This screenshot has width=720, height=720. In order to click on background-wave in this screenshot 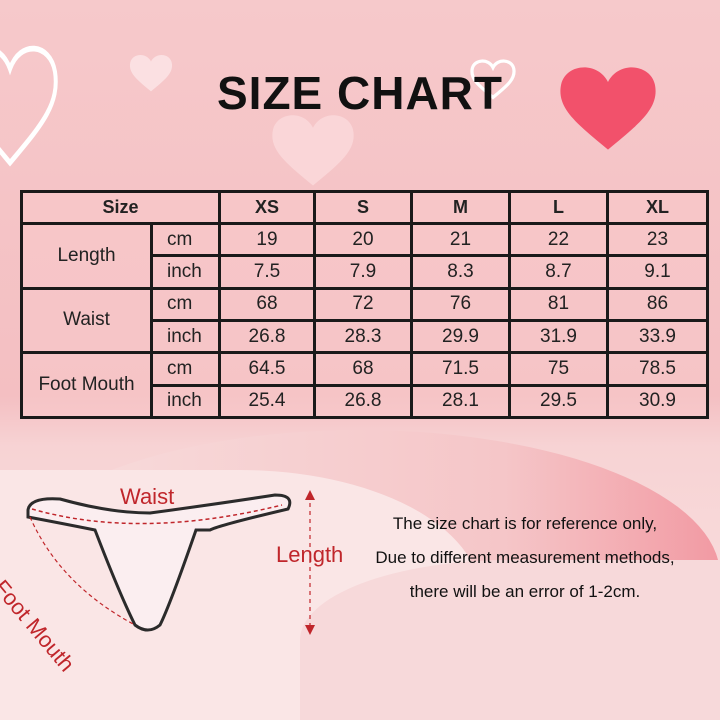, I will do `click(510, 640)`.